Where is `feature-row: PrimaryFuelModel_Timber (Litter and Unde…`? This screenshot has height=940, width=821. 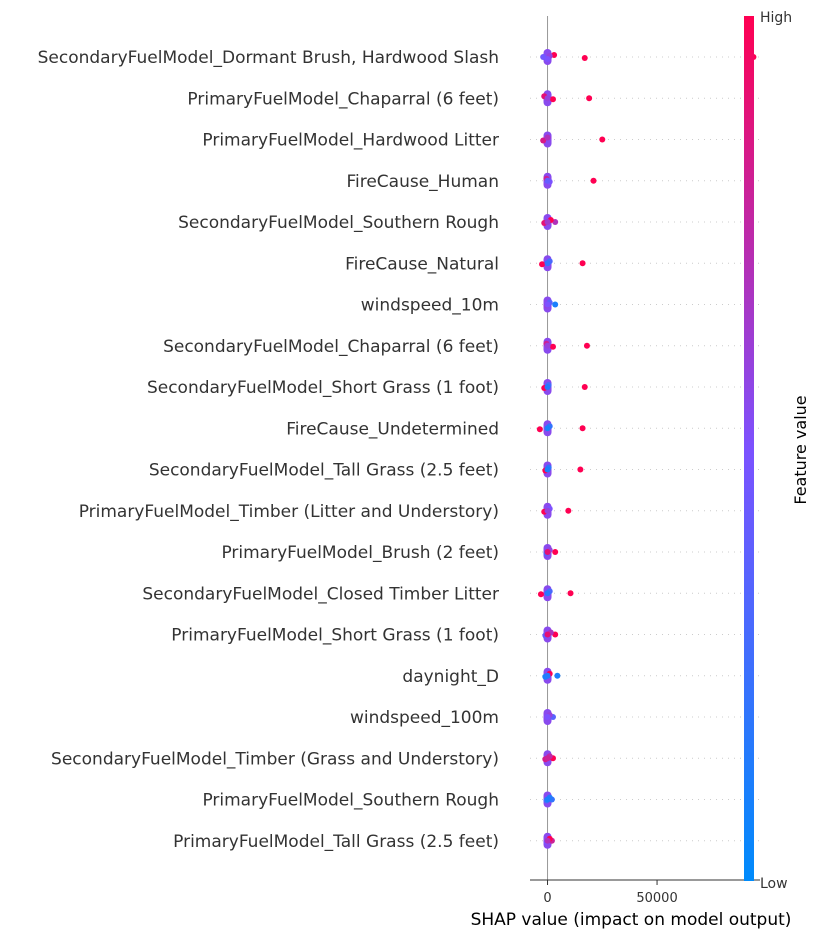
feature-row: PrimaryFuelModel_Timber (Litter and Unde… is located at coordinates (325, 512).